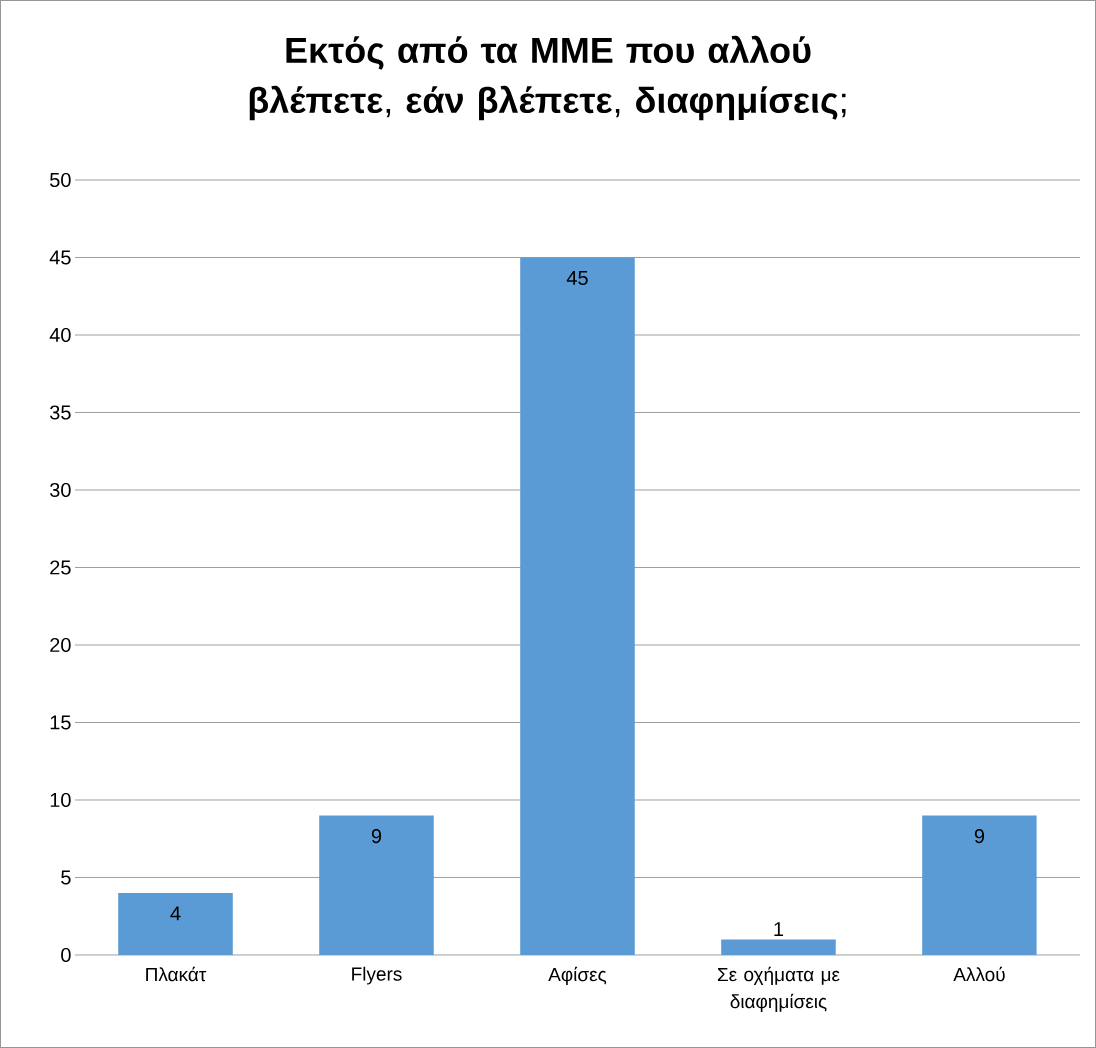 The height and width of the screenshot is (1048, 1096). What do you see at coordinates (175, 913) in the screenshot?
I see `data-label: 4` at bounding box center [175, 913].